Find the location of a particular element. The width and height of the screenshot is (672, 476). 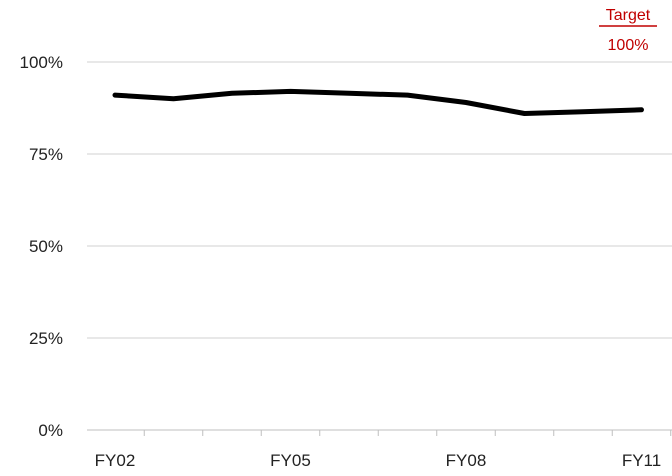

y-axis-labels: 0% 25% 50% 75% 100% is located at coordinates (41, 246).